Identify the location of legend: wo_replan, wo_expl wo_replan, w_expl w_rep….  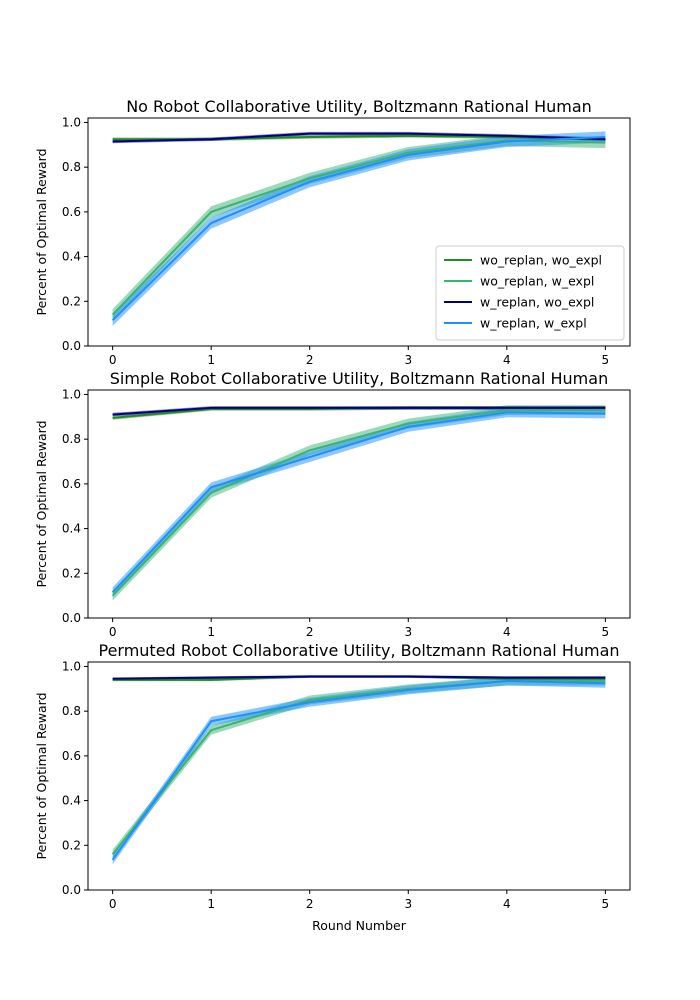
(530, 293).